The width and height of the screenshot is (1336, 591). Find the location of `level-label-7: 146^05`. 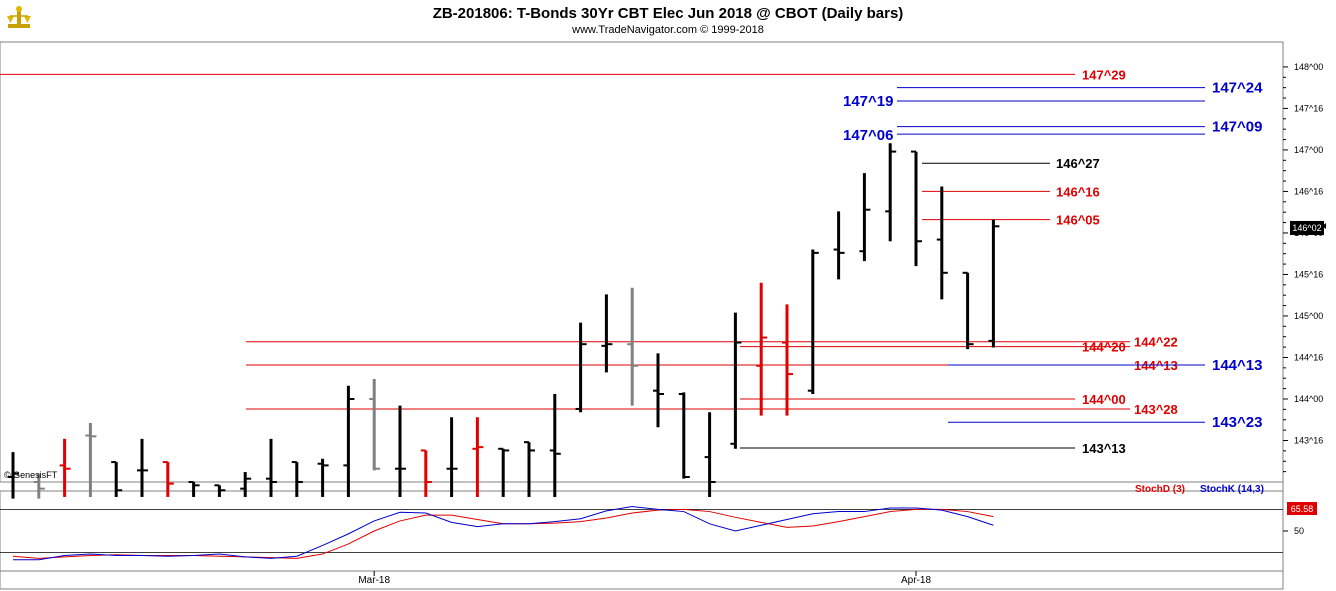

level-label-7: 146^05 is located at coordinates (1078, 220).